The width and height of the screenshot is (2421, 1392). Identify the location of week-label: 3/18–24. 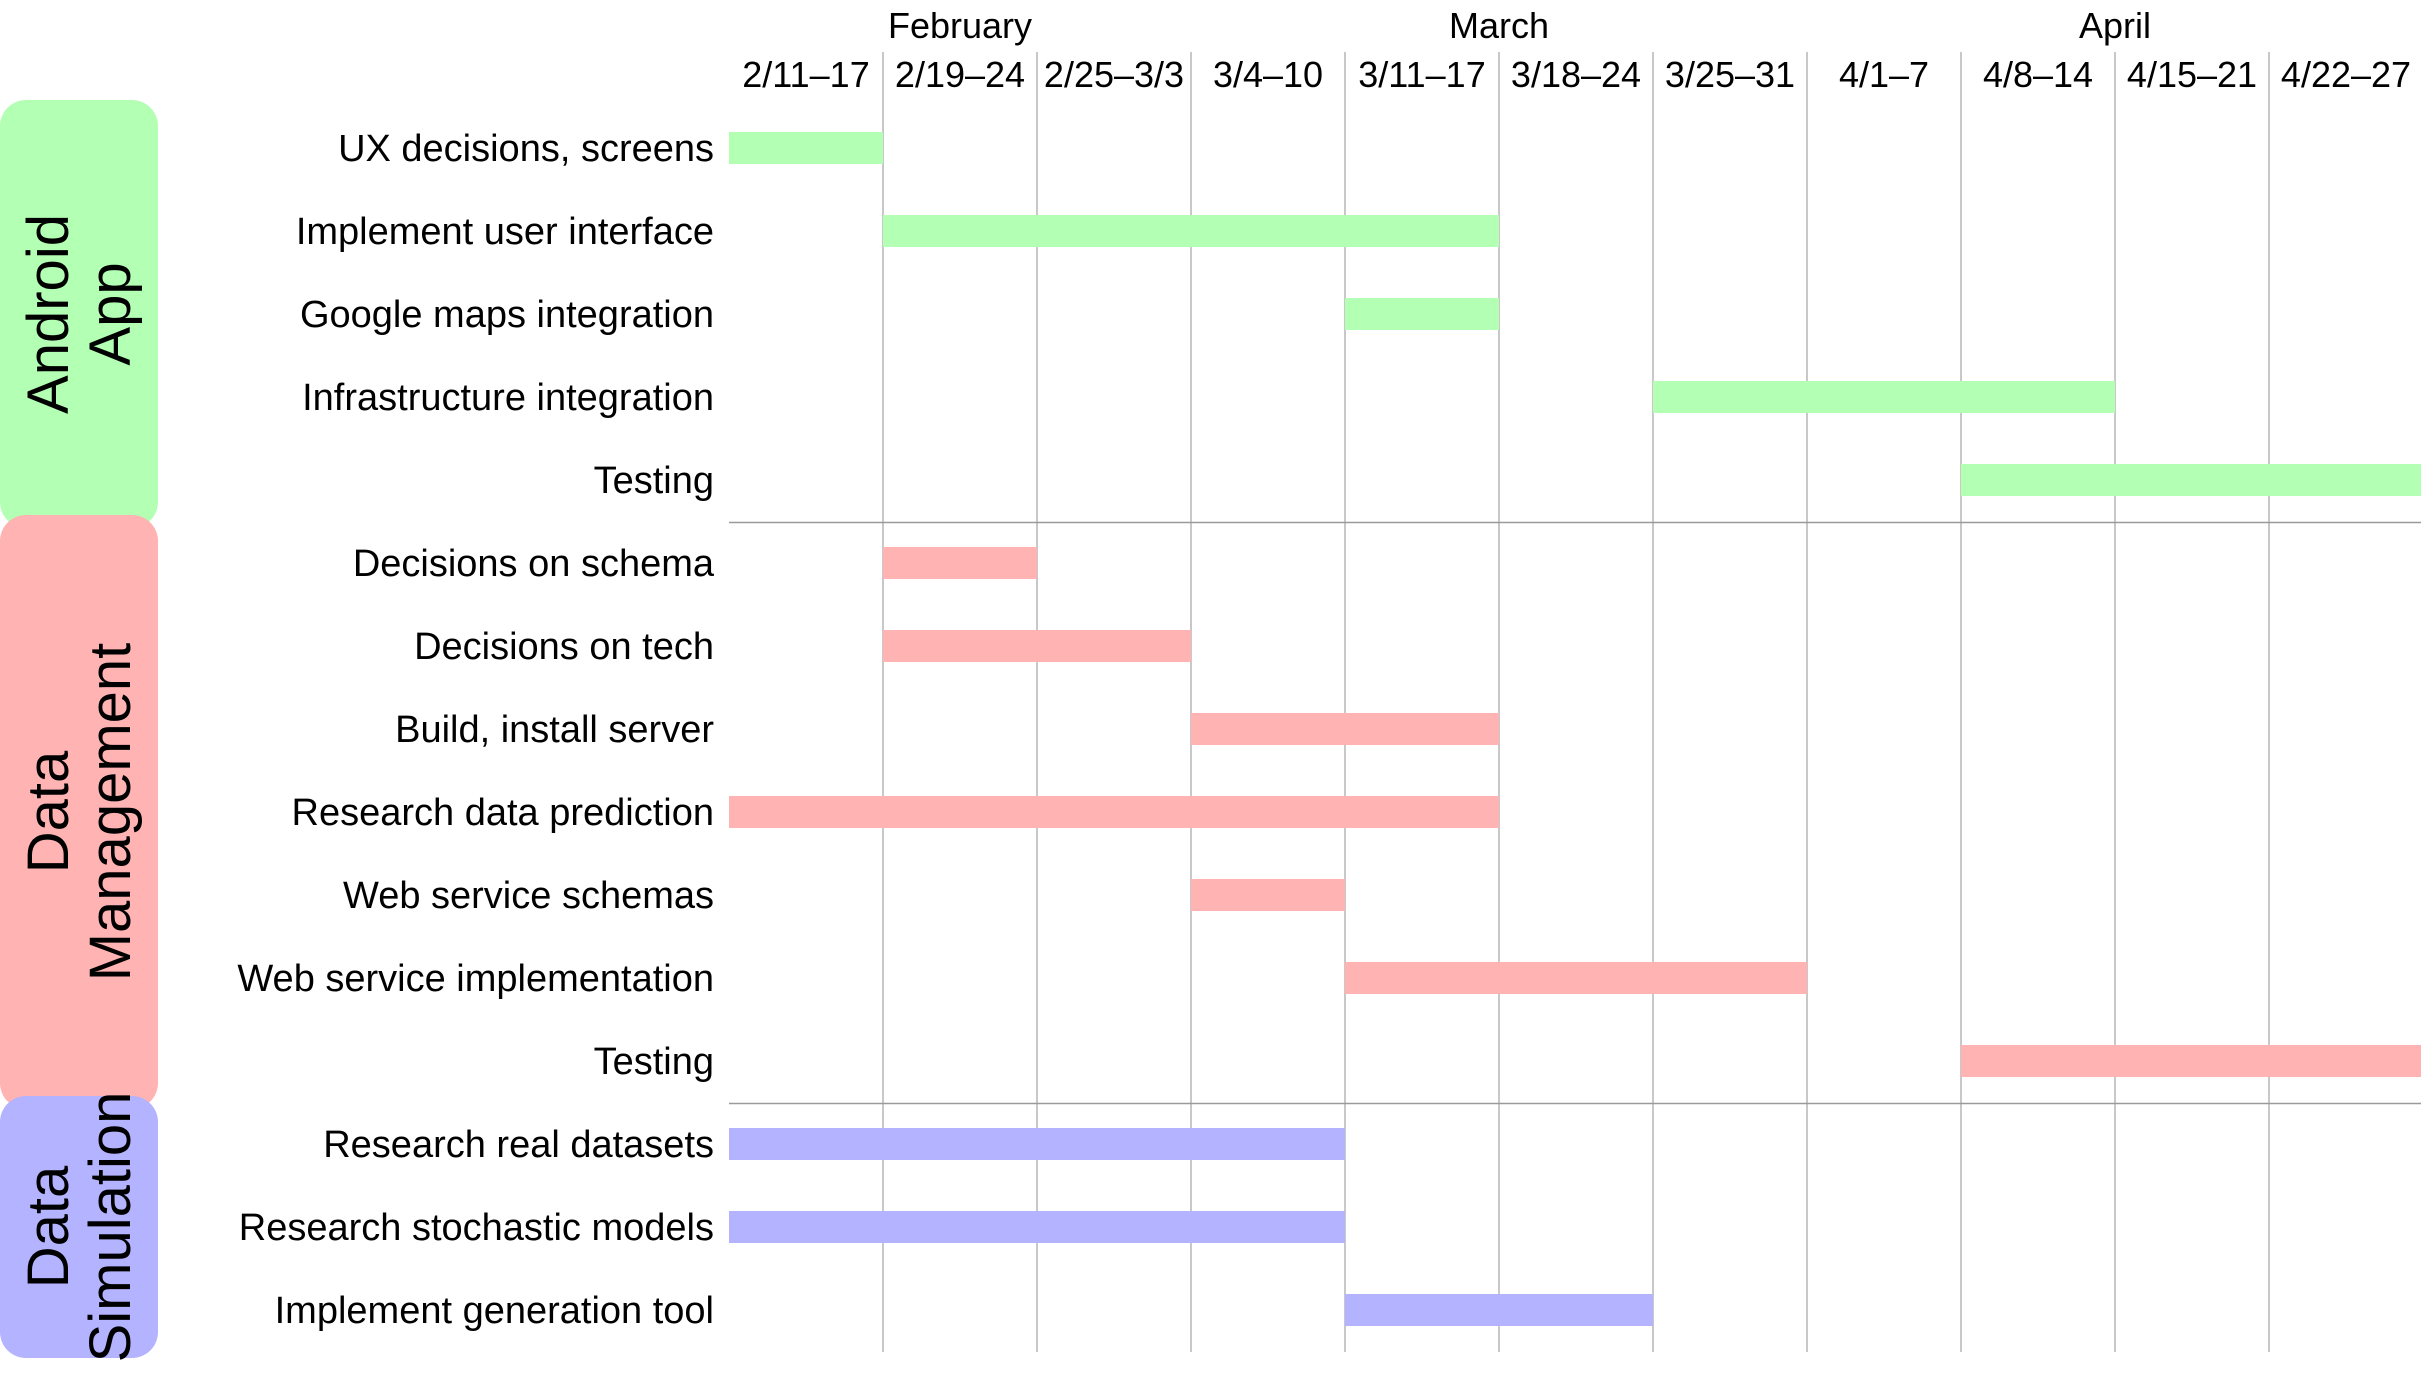
(1576, 74).